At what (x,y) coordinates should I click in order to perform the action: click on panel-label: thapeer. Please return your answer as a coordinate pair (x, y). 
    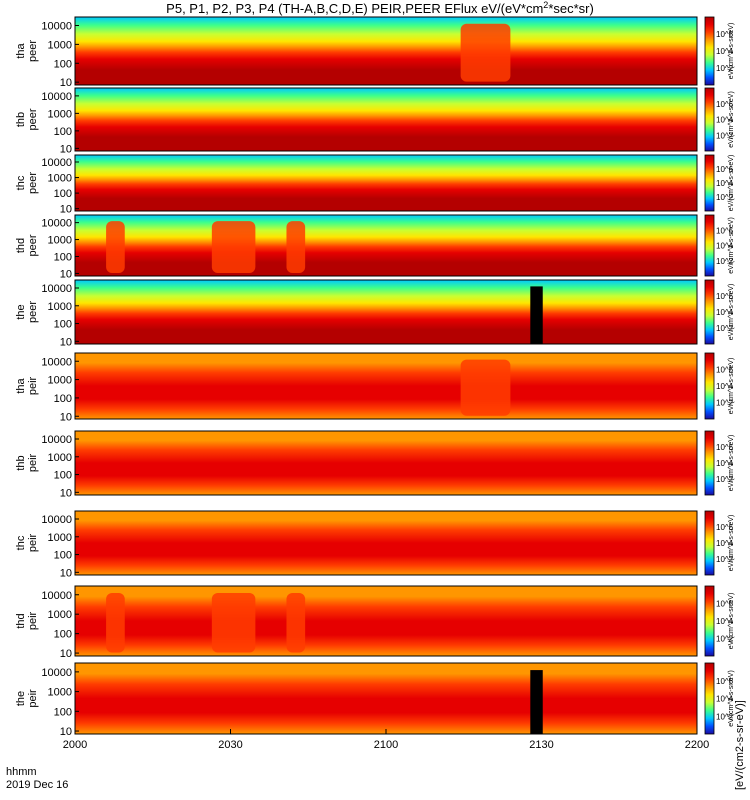
    Looking at the image, I should click on (27, 51).